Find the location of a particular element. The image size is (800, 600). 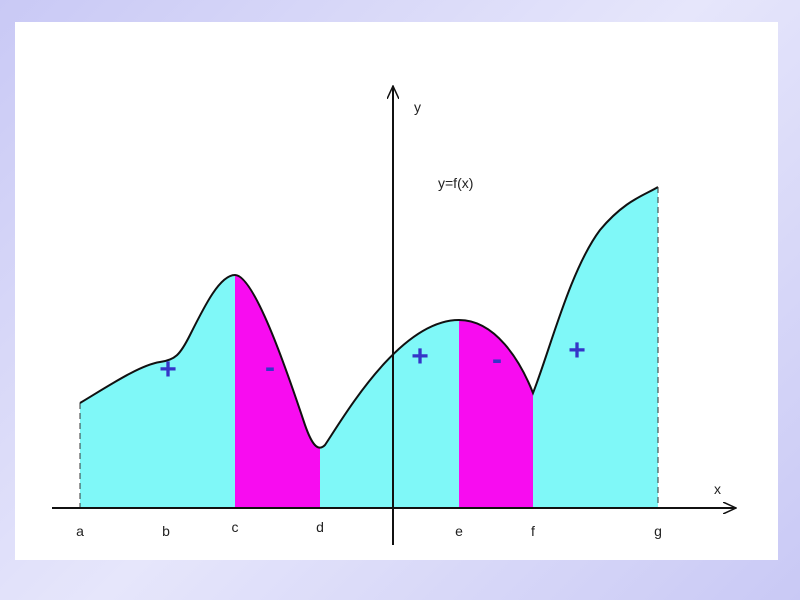

point-label: c is located at coordinates (235, 527).